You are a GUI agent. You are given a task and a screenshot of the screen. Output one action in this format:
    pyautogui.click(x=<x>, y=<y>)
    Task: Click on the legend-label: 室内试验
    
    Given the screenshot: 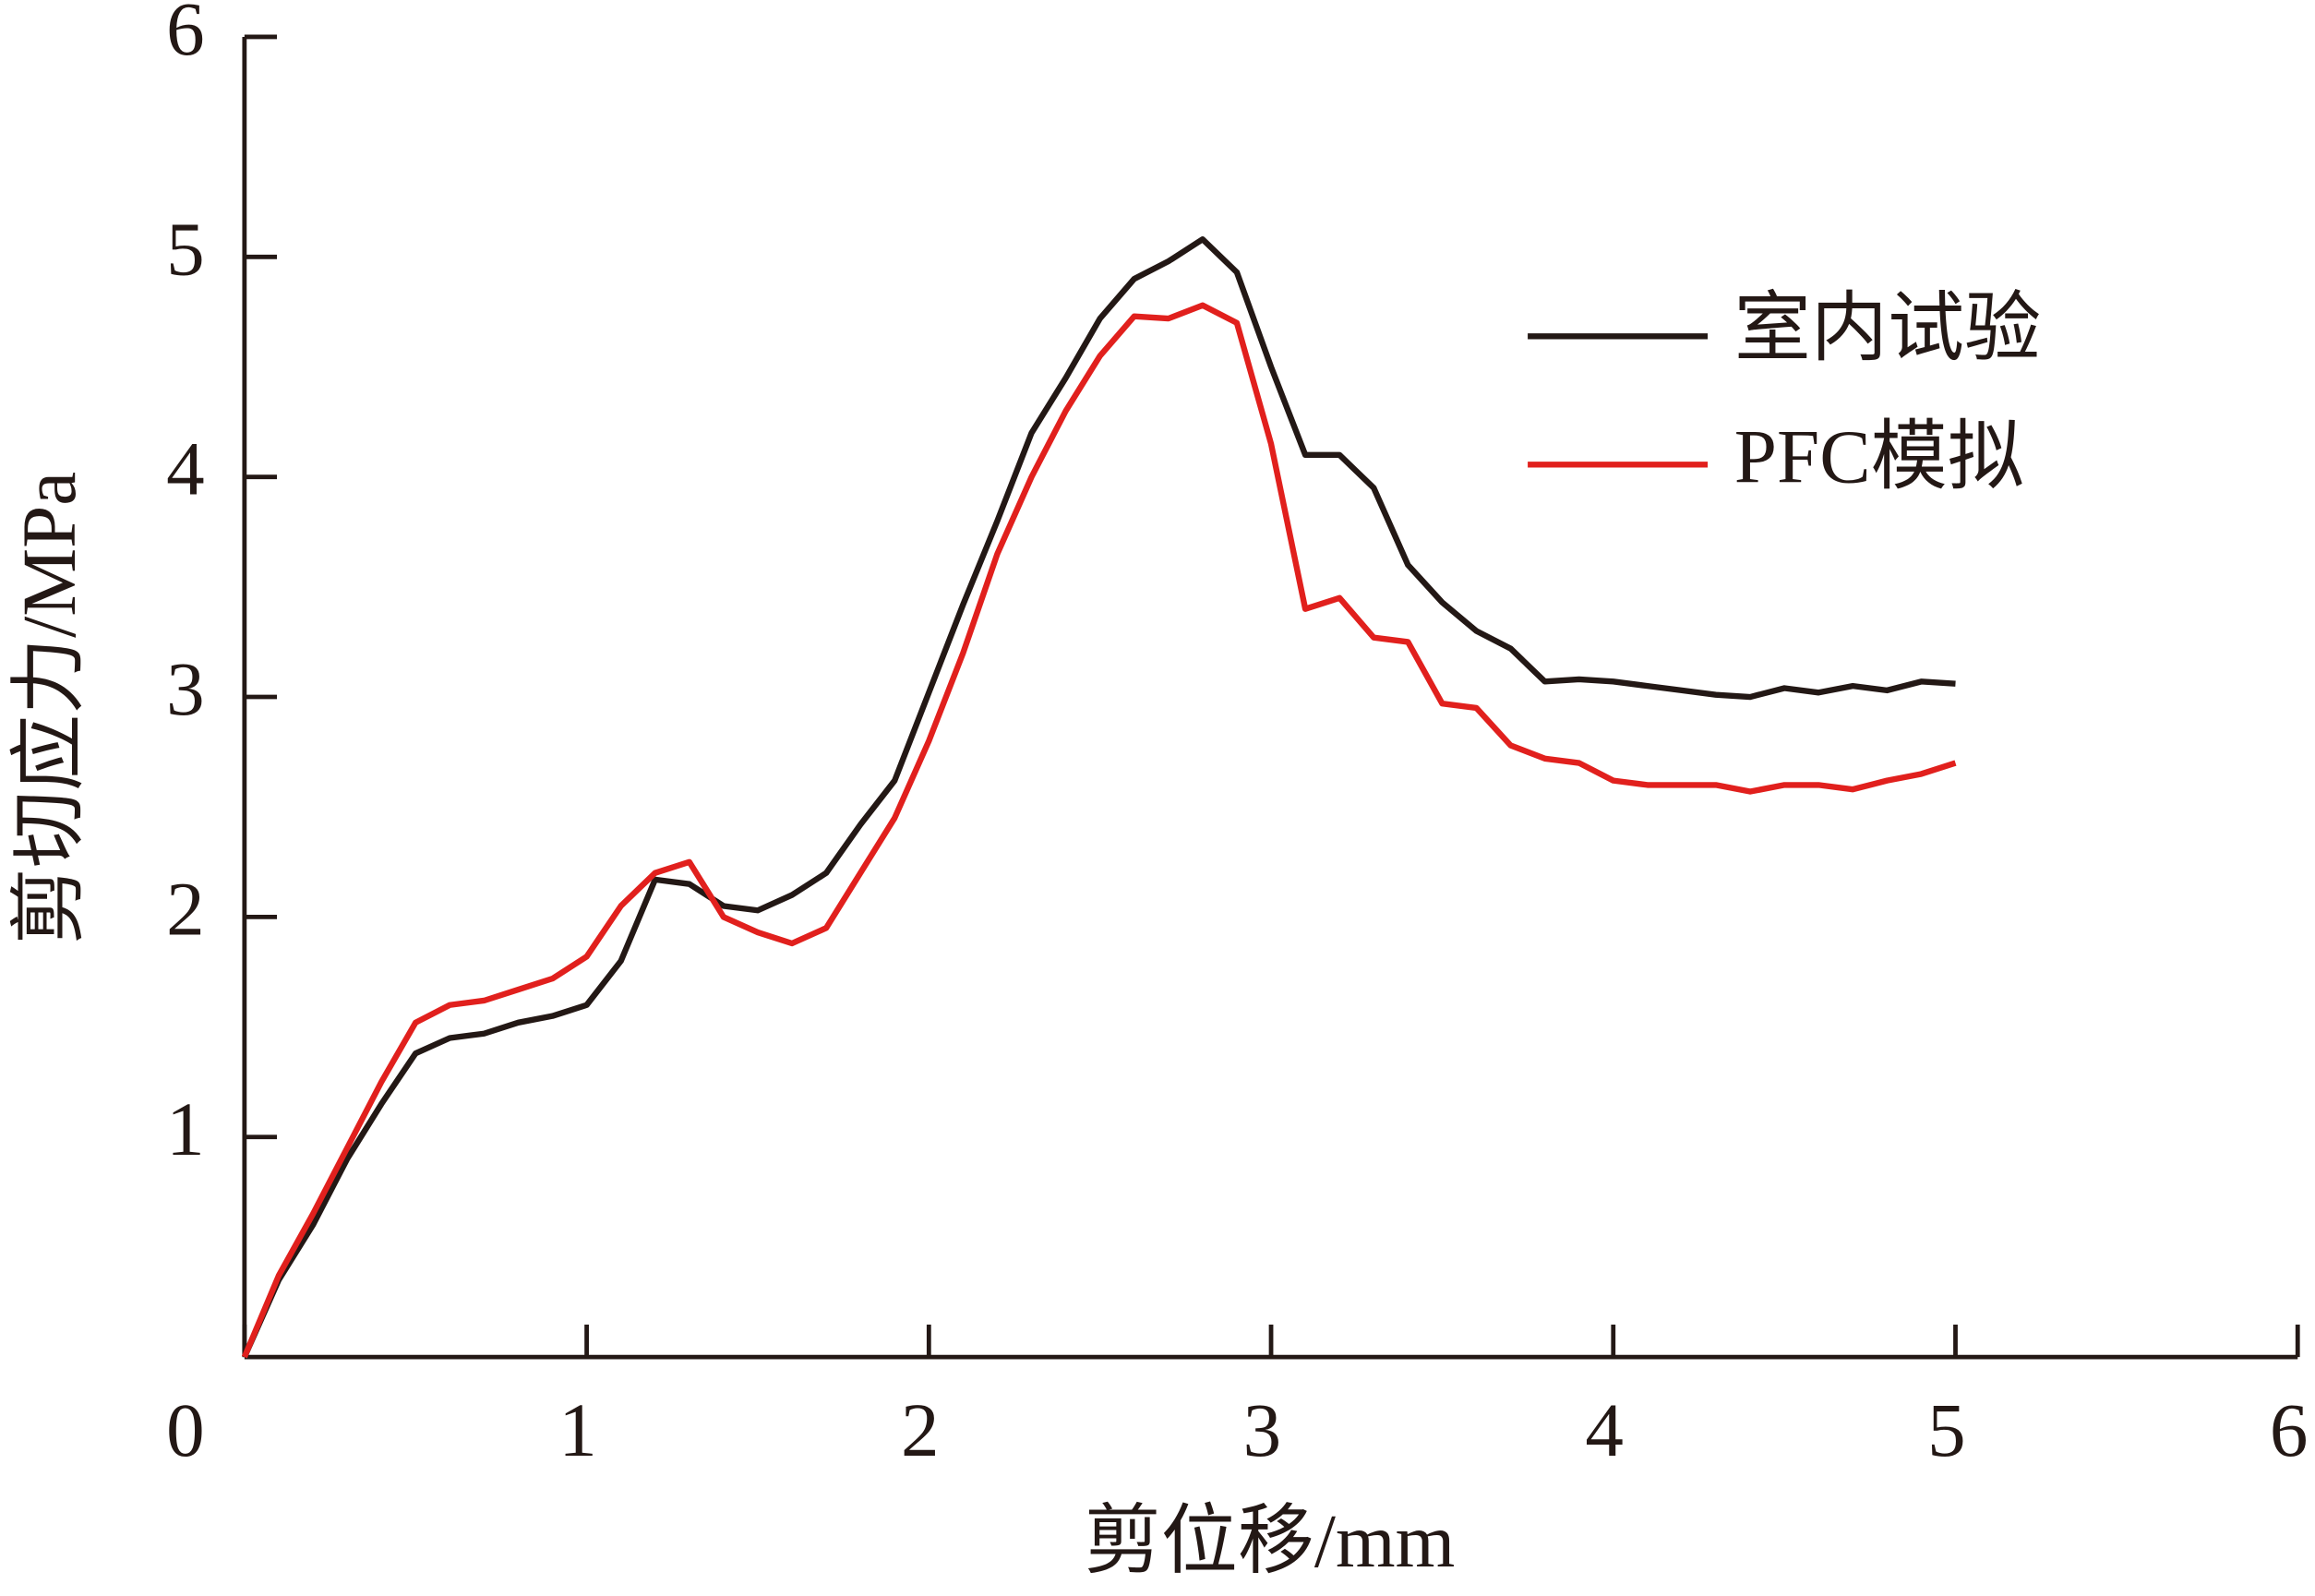 What is the action you would take?
    pyautogui.click(x=1887, y=327)
    